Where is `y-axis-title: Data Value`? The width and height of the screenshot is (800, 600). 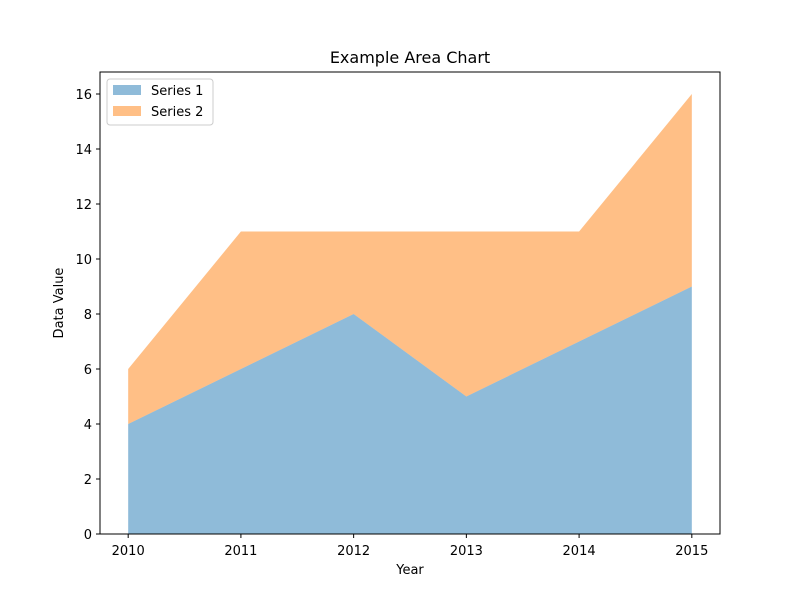 y-axis-title: Data Value is located at coordinates (59, 303).